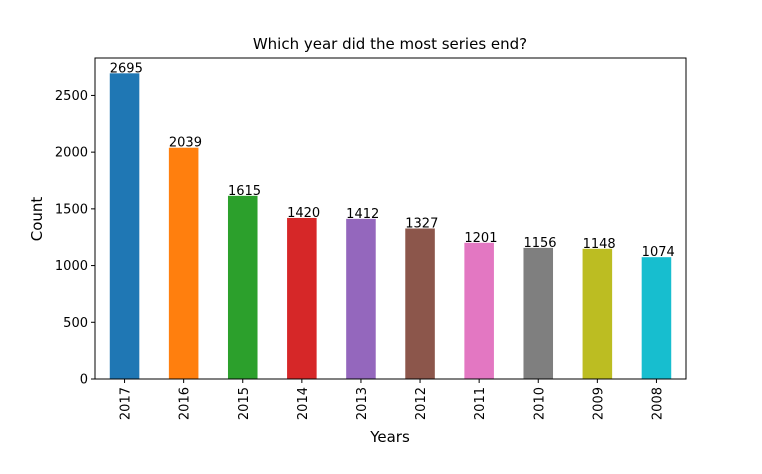 The width and height of the screenshot is (762, 474). I want to click on x-axis-label: Years, so click(389, 437).